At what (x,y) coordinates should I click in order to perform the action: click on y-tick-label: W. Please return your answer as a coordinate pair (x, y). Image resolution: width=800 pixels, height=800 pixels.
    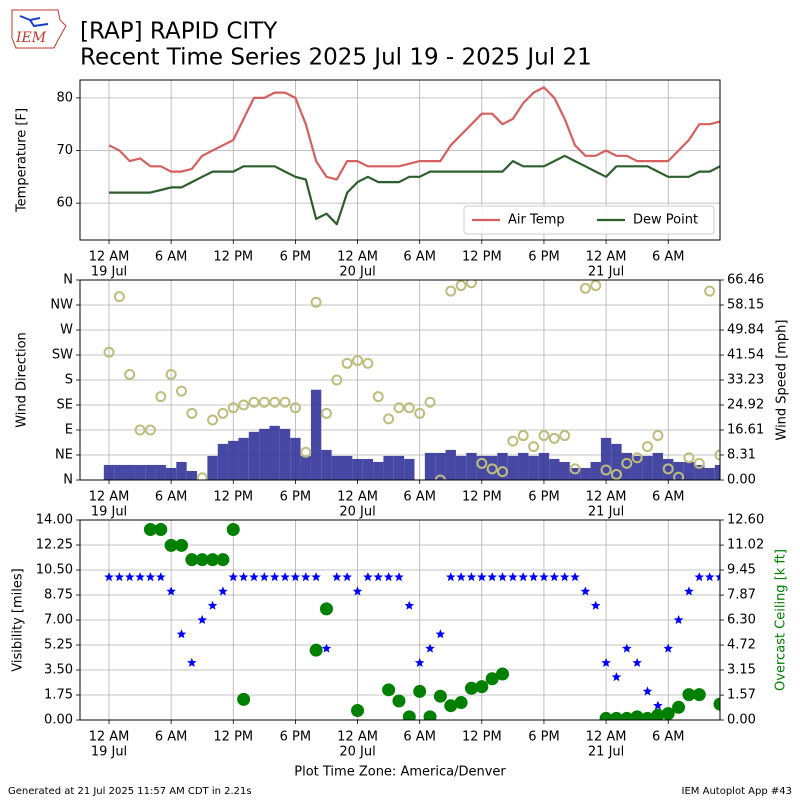
    Looking at the image, I should click on (66, 330).